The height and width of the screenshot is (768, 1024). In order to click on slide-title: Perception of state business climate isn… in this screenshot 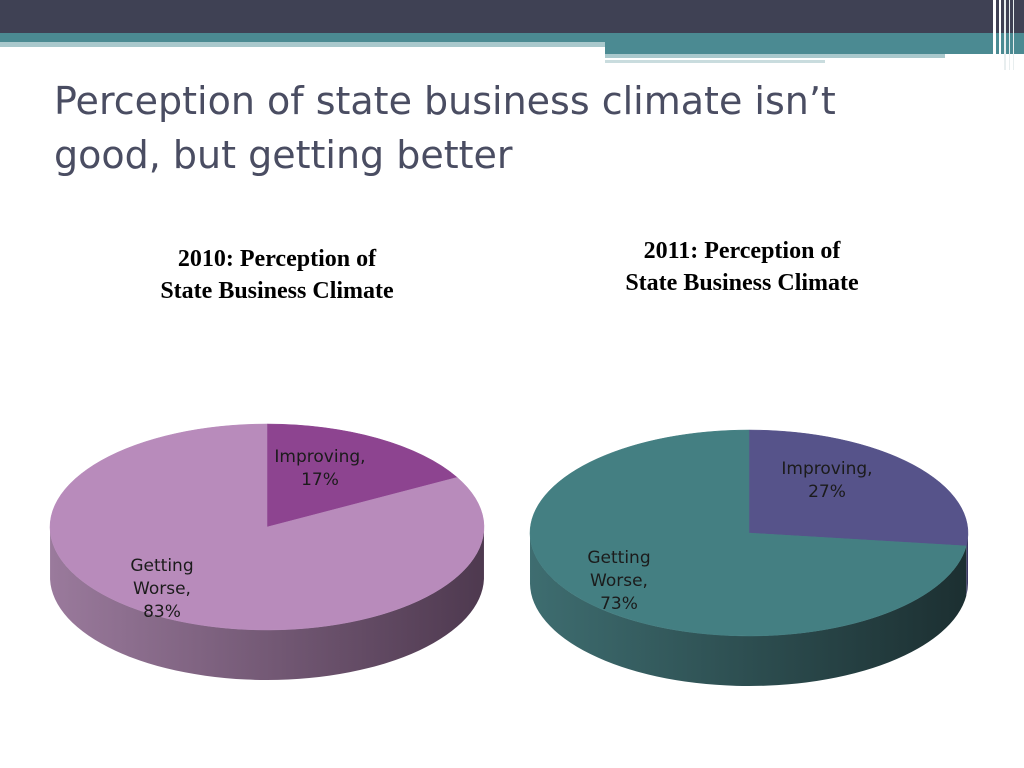, I will do `click(504, 128)`.